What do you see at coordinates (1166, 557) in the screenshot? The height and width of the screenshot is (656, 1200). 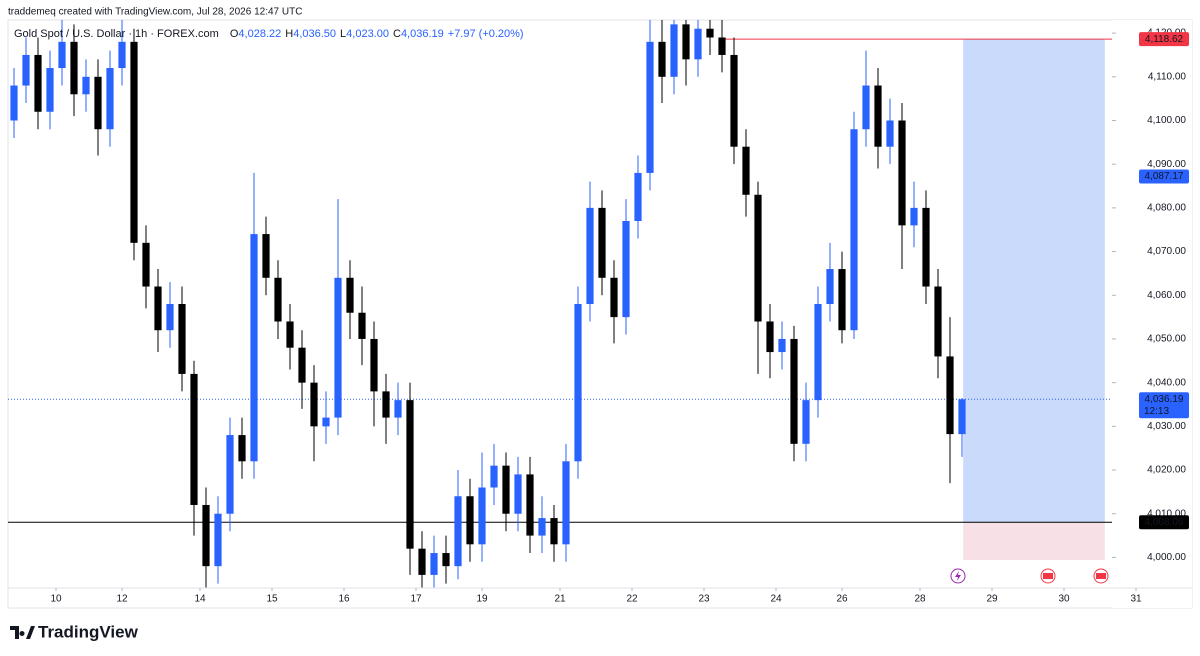 I see `y-tick-label: 4,000.00` at bounding box center [1166, 557].